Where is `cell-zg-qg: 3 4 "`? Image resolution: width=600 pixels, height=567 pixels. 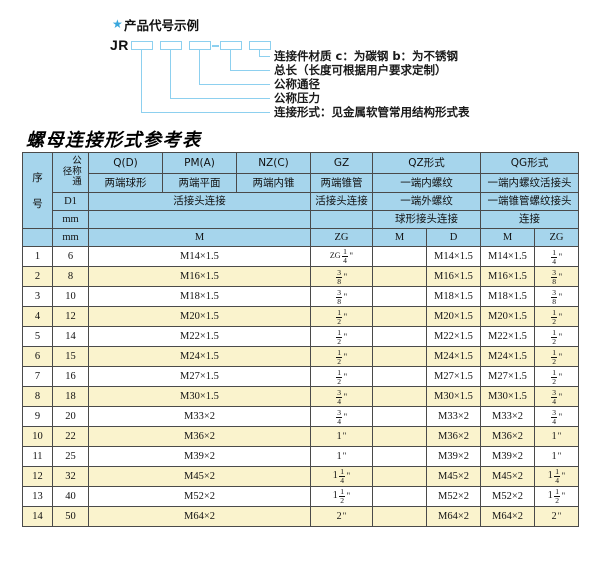 cell-zg-qg: 3 4 " is located at coordinates (556, 417).